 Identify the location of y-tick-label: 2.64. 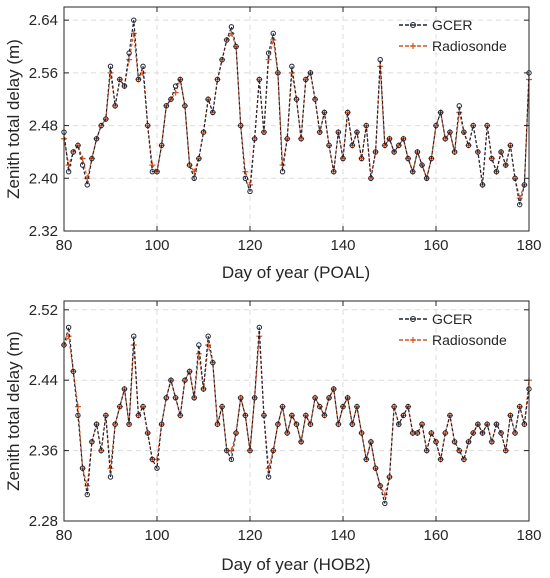
(43, 20).